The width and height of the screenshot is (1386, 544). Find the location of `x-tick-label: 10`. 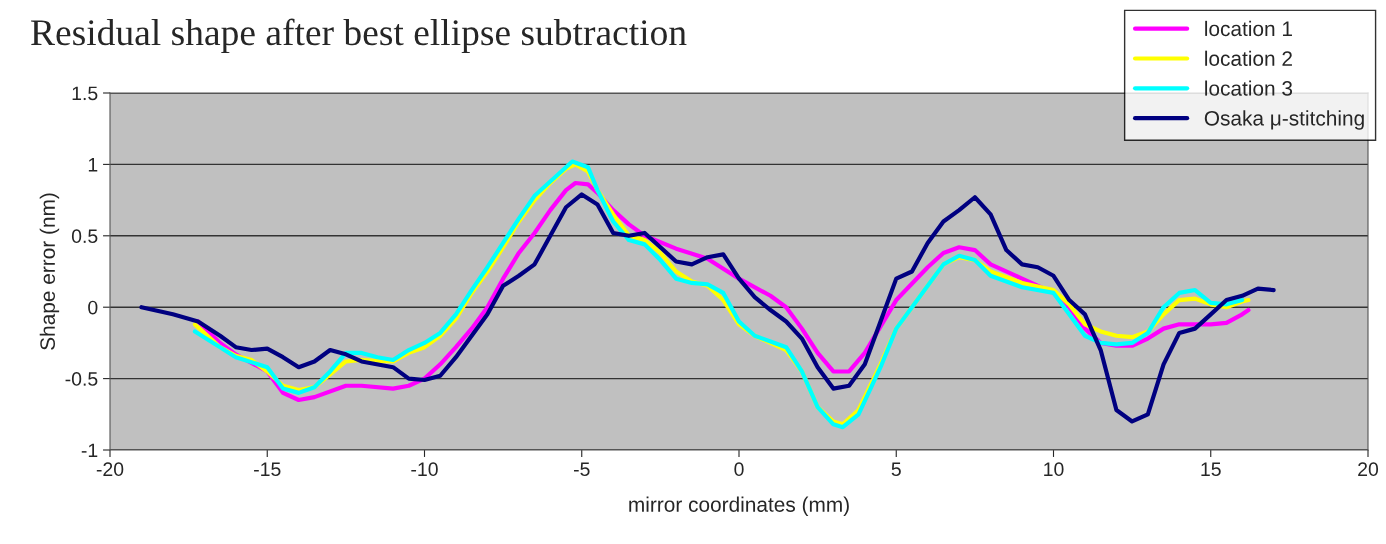

x-tick-label: 10 is located at coordinates (1054, 469).